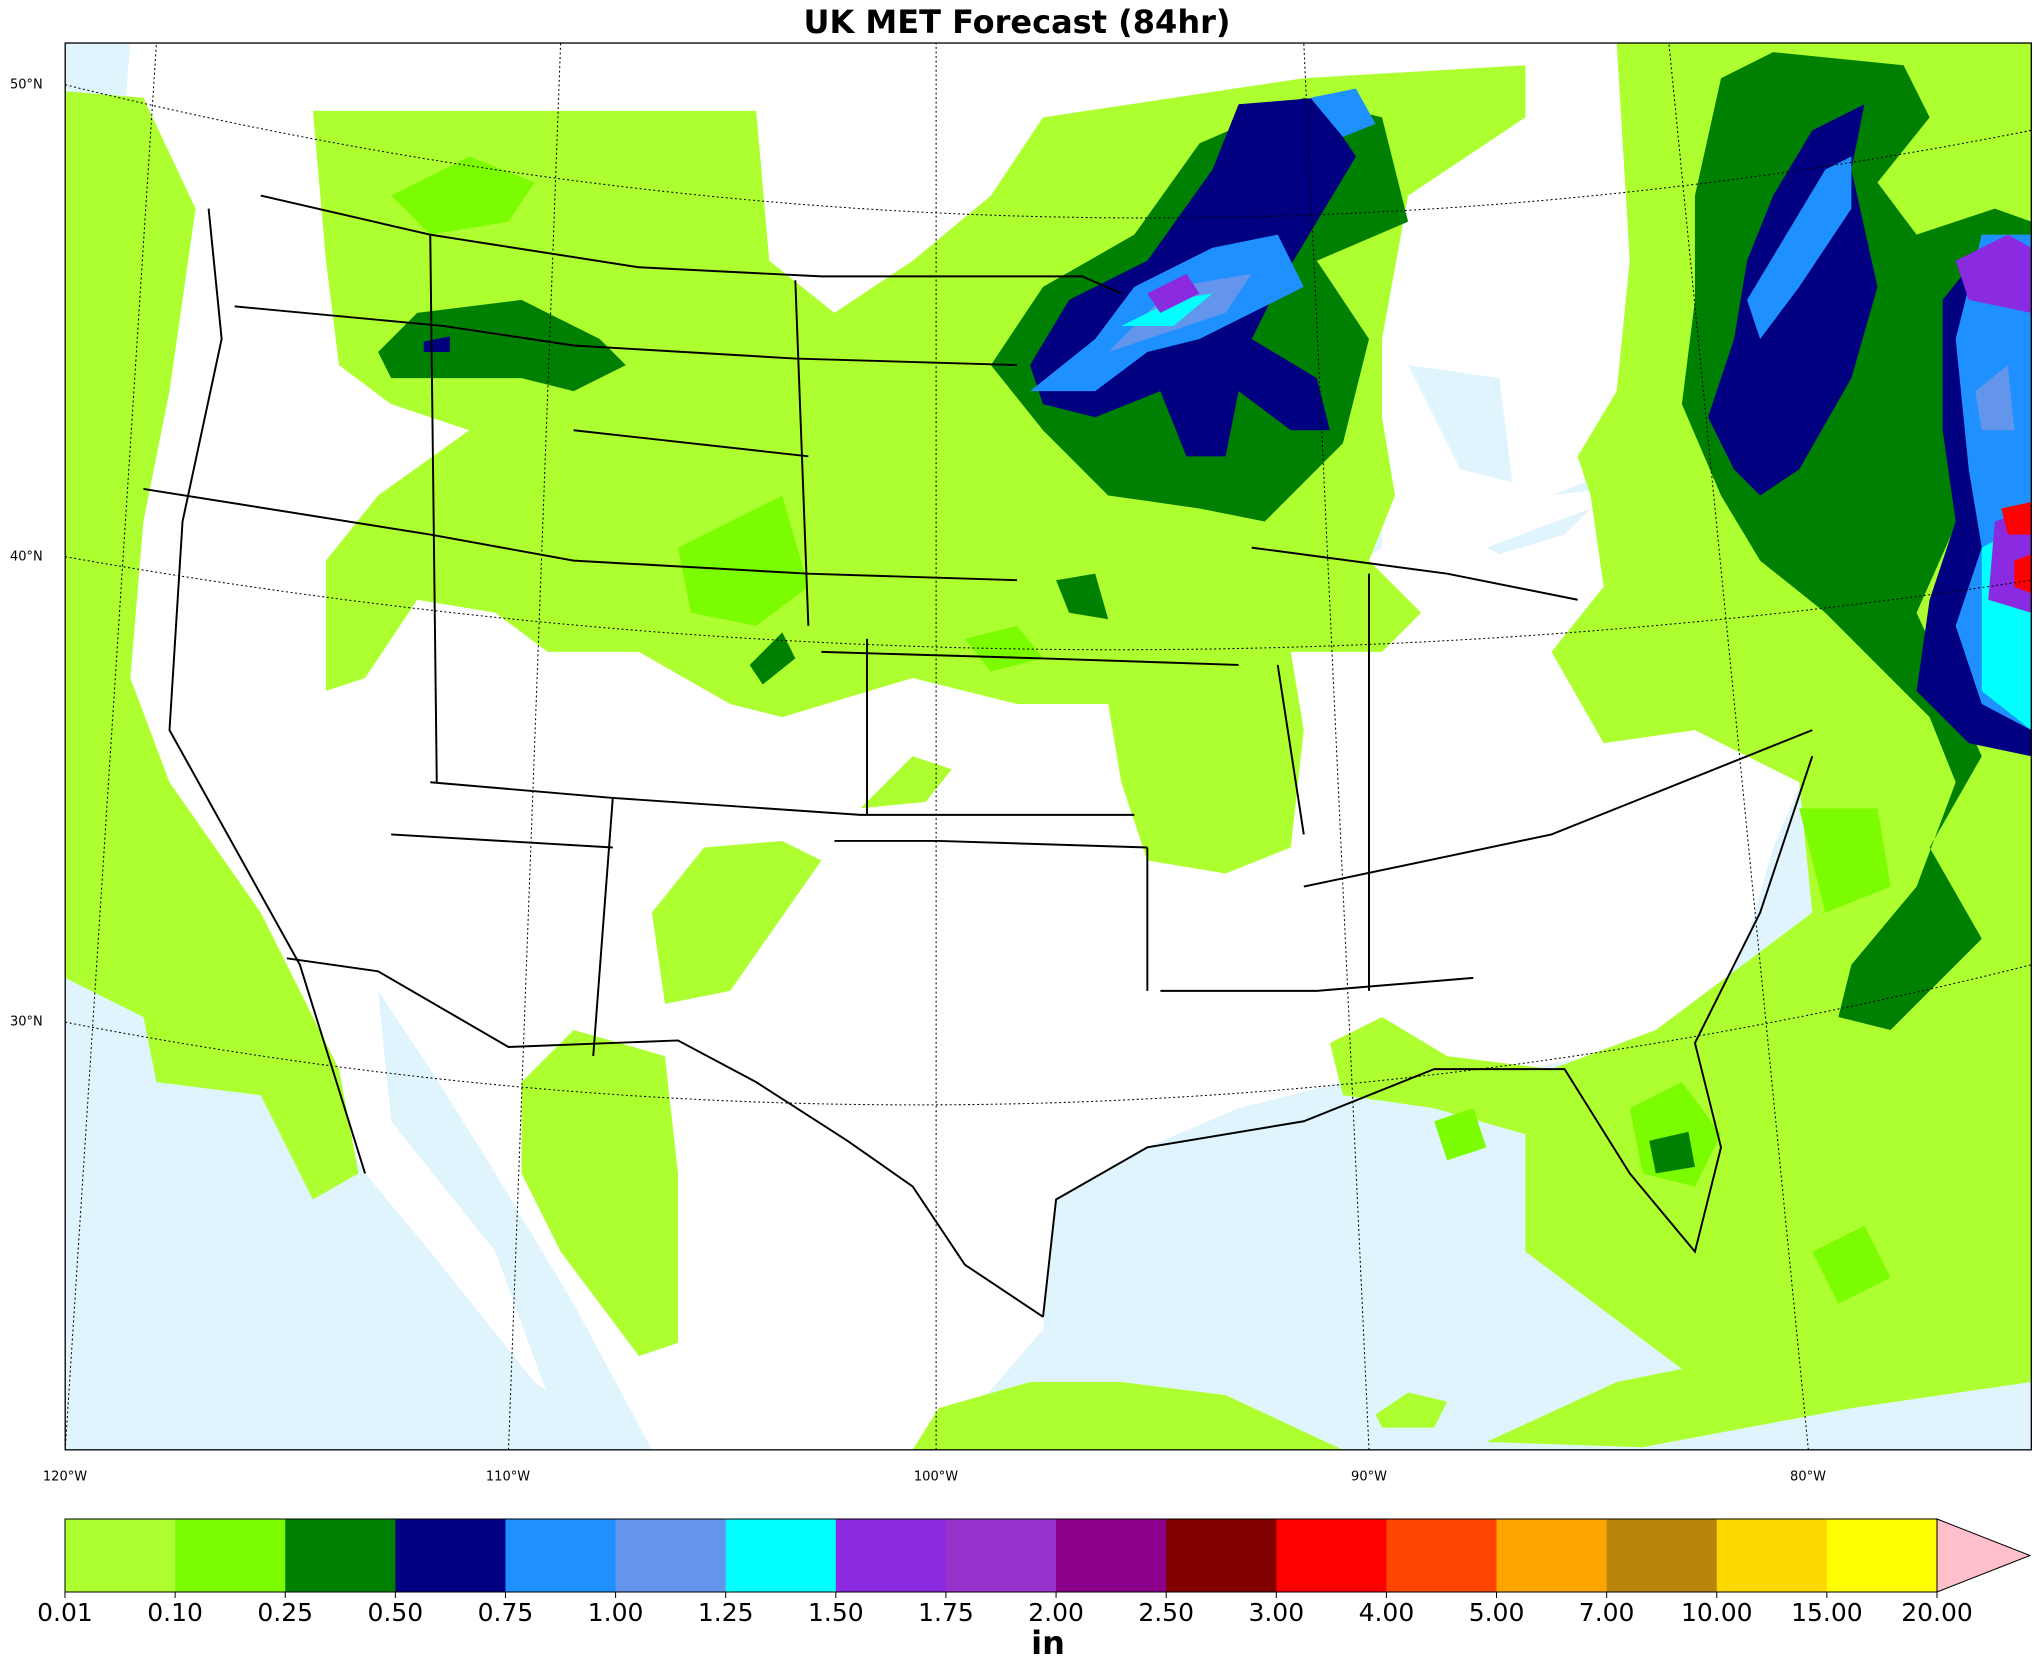  Describe the element at coordinates (1276, 1612) in the screenshot. I see `colorbar-tick-label: 3.00` at that location.